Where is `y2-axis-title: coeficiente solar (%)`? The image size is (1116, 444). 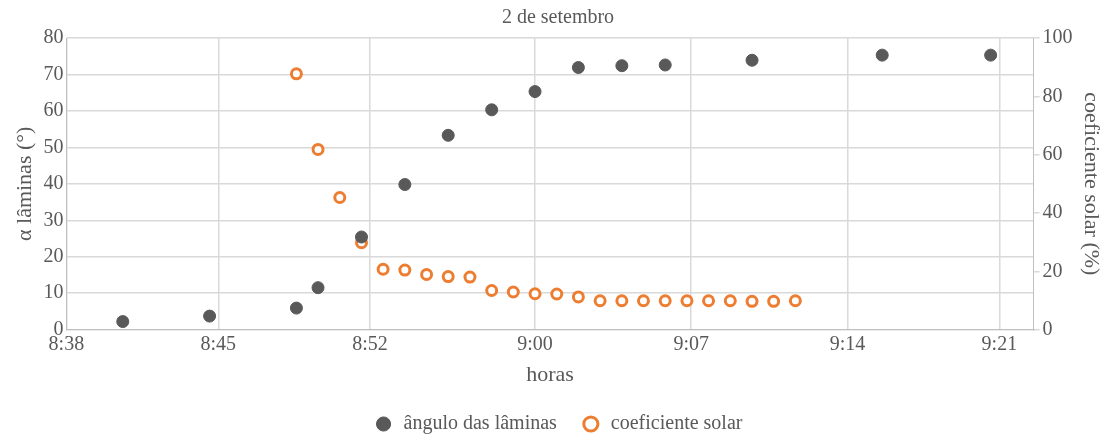
y2-axis-title: coeficiente solar (%) is located at coordinates (1093, 184).